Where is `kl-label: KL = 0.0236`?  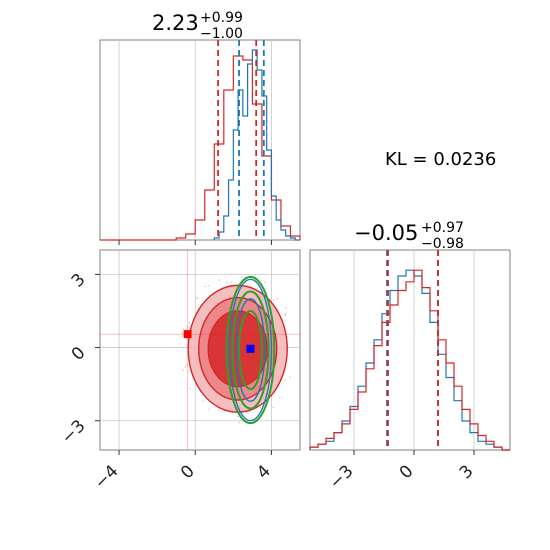
kl-label: KL = 0.0236 is located at coordinates (440, 159).